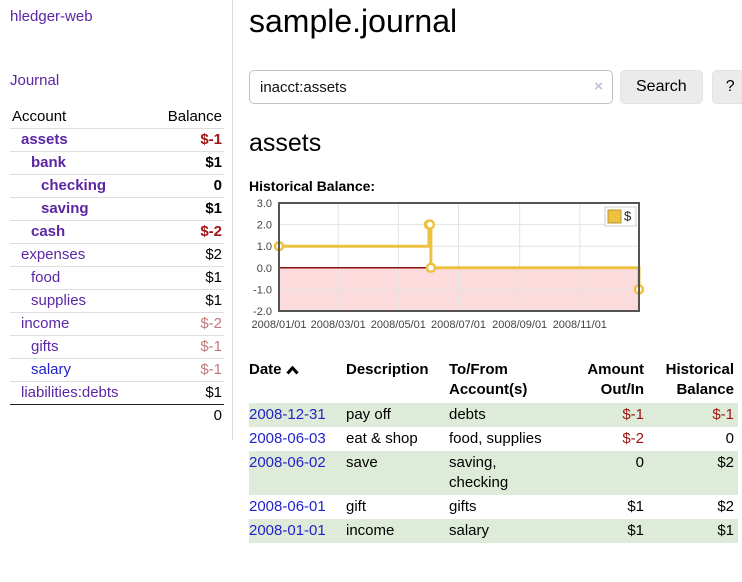 Image resolution: width=742 pixels, height=582 pixels. I want to click on account-cell: assets, so click(80, 140).